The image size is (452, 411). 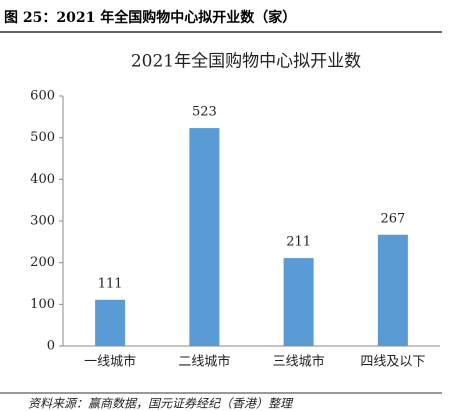 What do you see at coordinates (42, 262) in the screenshot?
I see `y-tick-label: 200` at bounding box center [42, 262].